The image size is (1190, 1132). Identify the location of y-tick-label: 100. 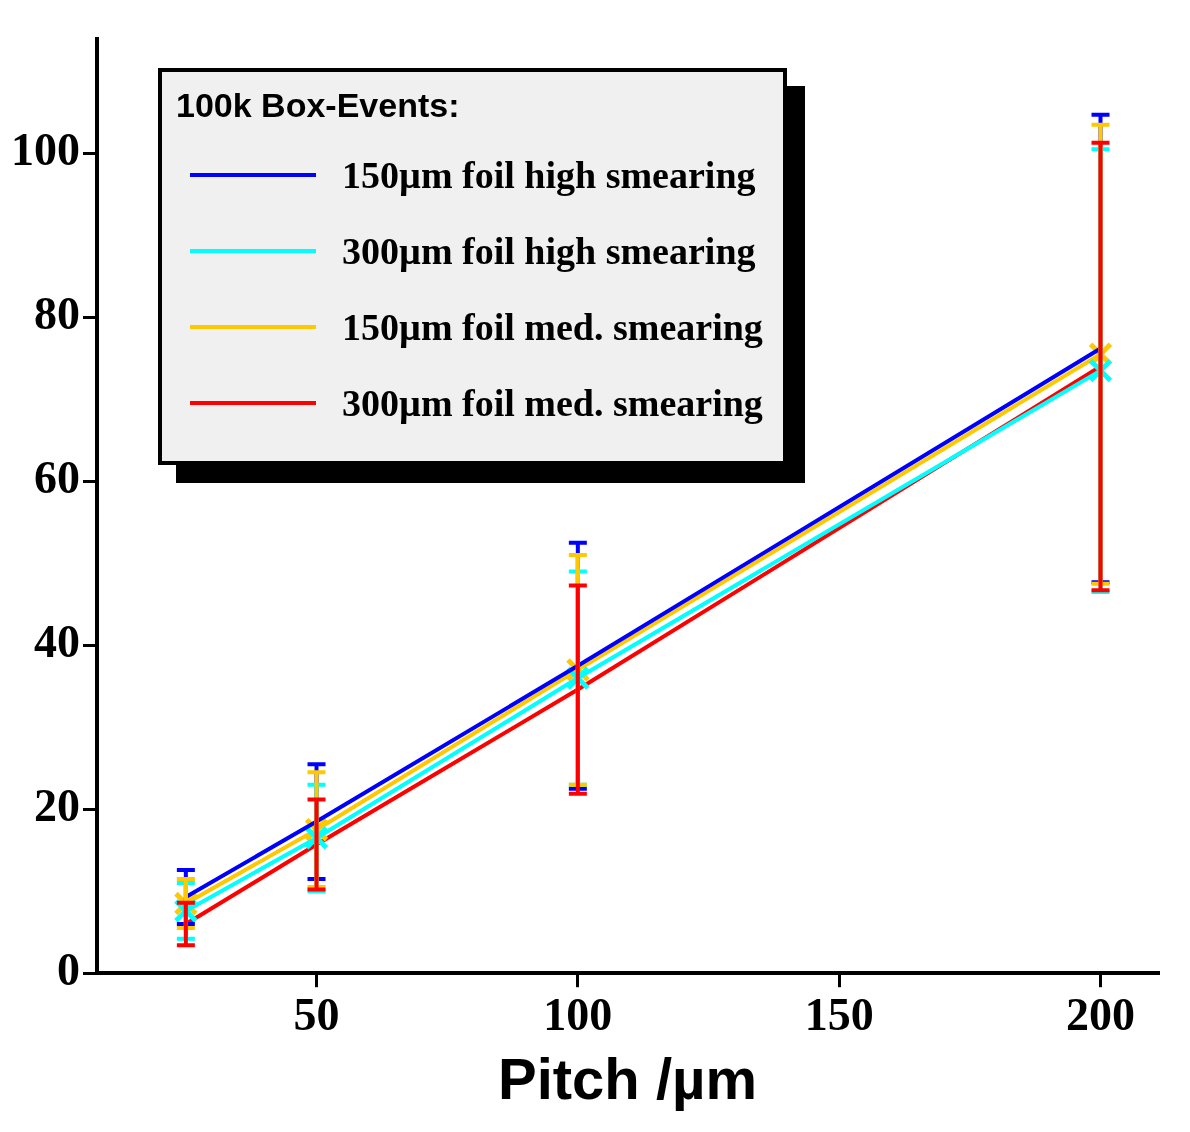
(45, 150).